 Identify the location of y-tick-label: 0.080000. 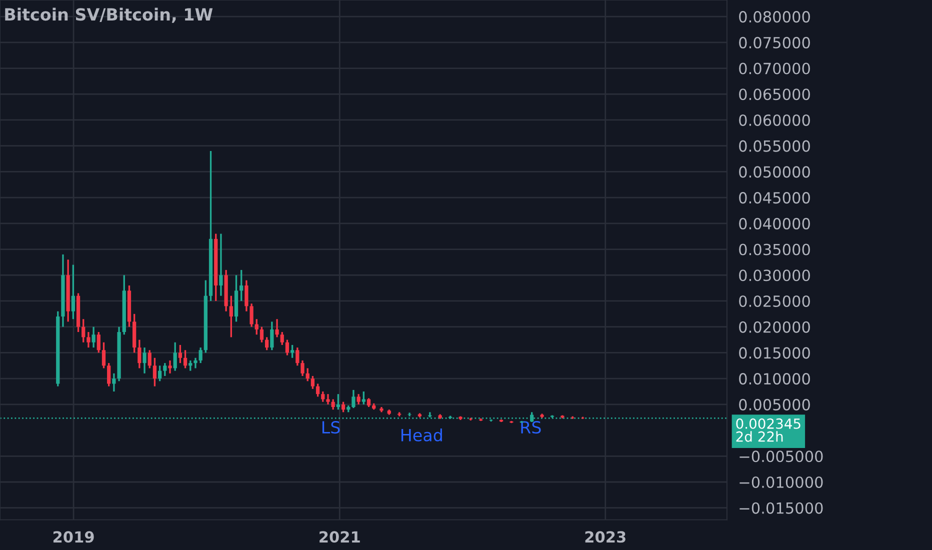
(774, 17).